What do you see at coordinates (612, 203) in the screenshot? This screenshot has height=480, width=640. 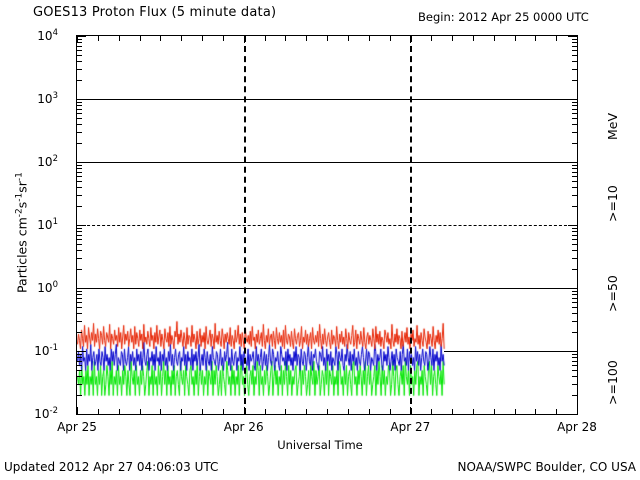 I see `legend-ge10-mev: >=10` at bounding box center [612, 203].